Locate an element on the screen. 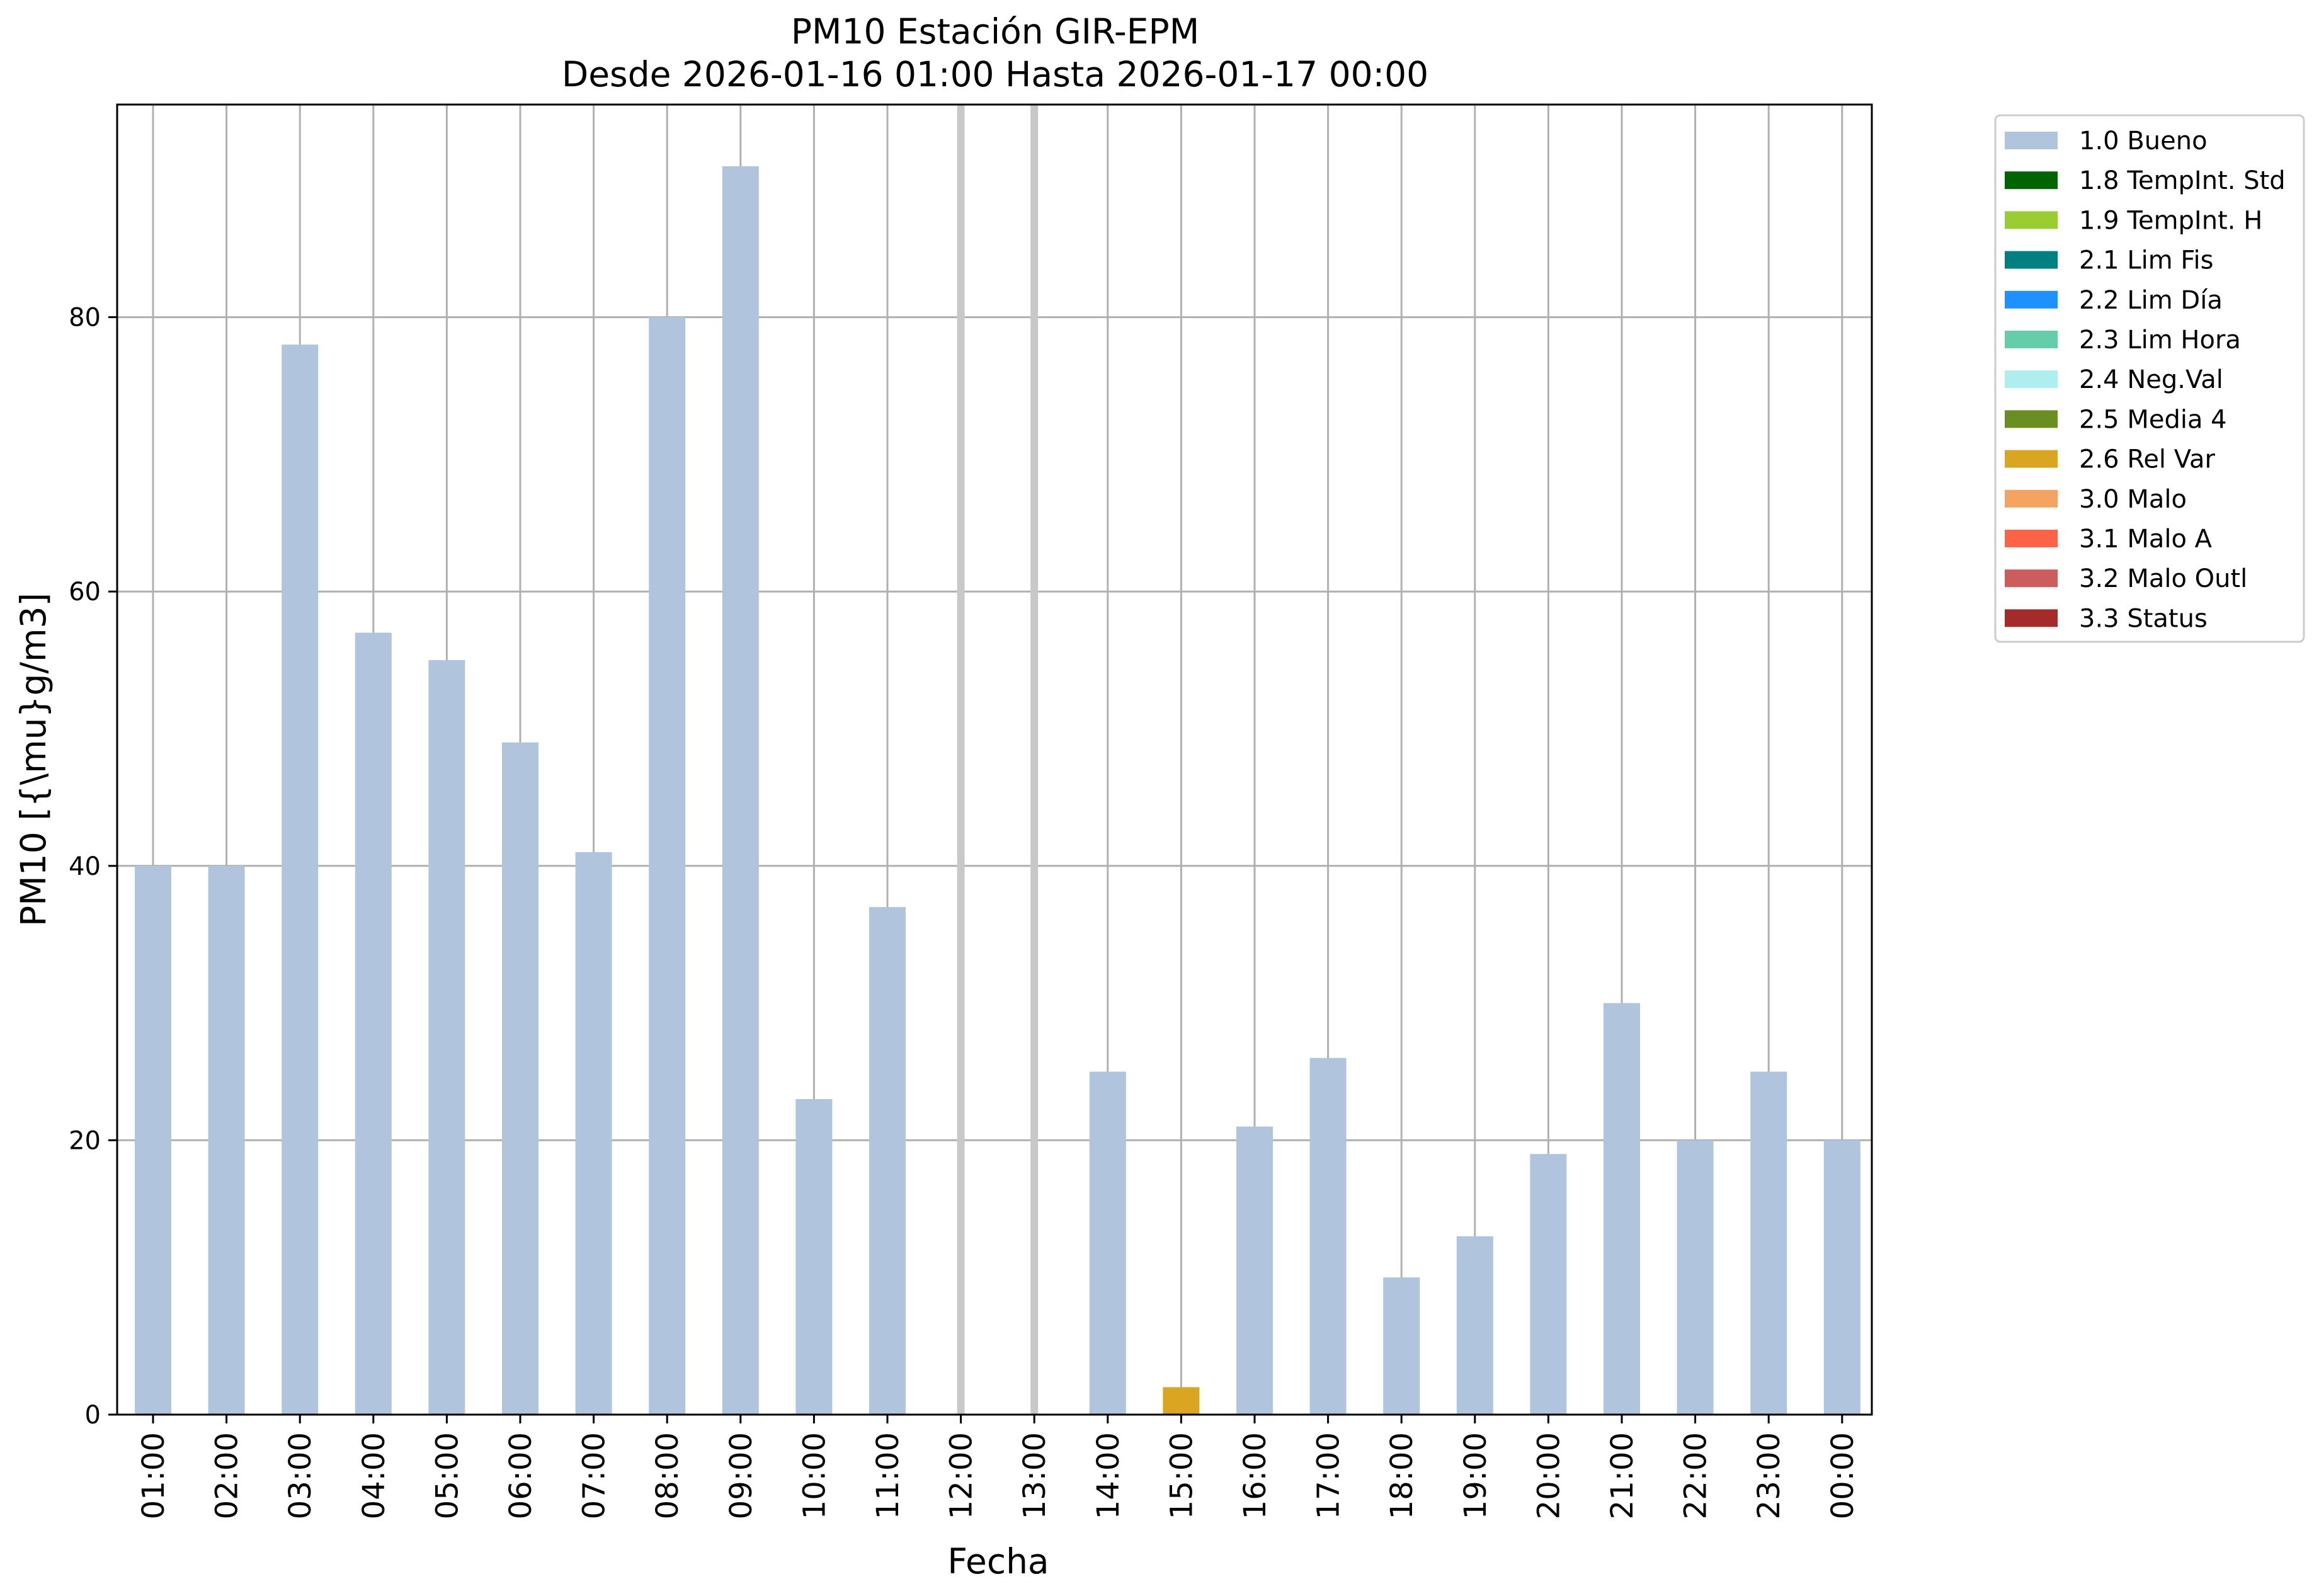 The image size is (2319, 1596). legend-label: 2.3 Lim Hora is located at coordinates (2160, 340).